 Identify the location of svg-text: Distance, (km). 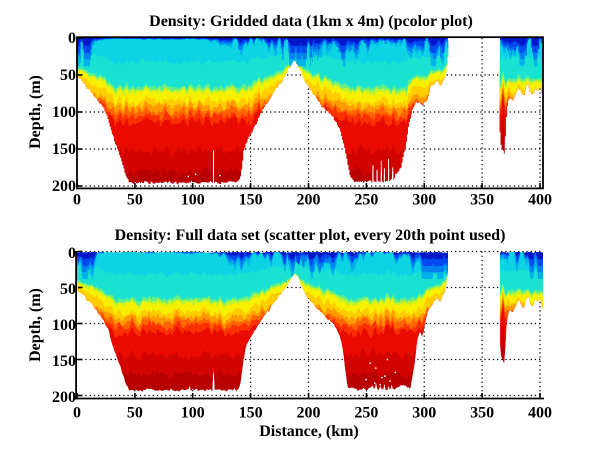
(309, 431).